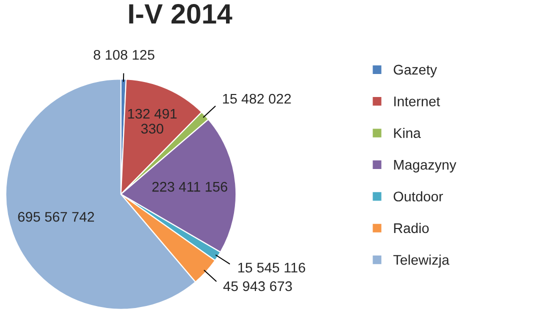 The height and width of the screenshot is (332, 545). Describe the element at coordinates (425, 166) in the screenshot. I see `legend-label: Magazyny` at that location.